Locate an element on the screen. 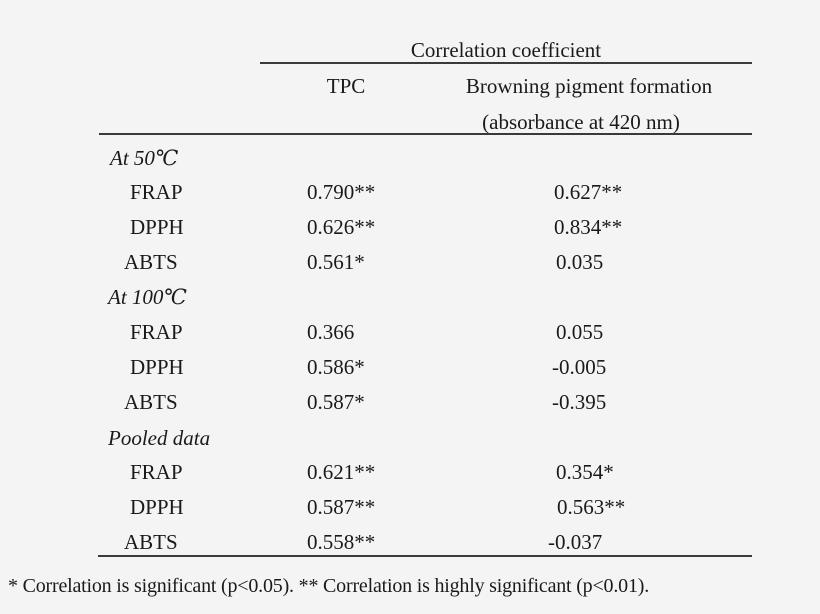  section-title-50c: At 50℃ is located at coordinates (144, 158).